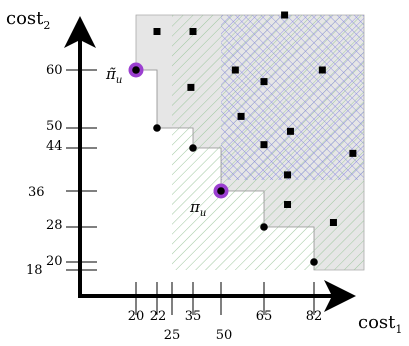 The image size is (409, 346). Describe the element at coordinates (54, 126) in the screenshot. I see `y-tick-label: 50` at that location.